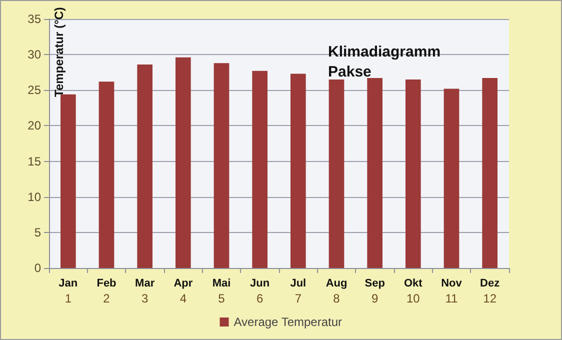 Image resolution: width=562 pixels, height=340 pixels. I want to click on legend-label: Average Temperatur, so click(288, 322).